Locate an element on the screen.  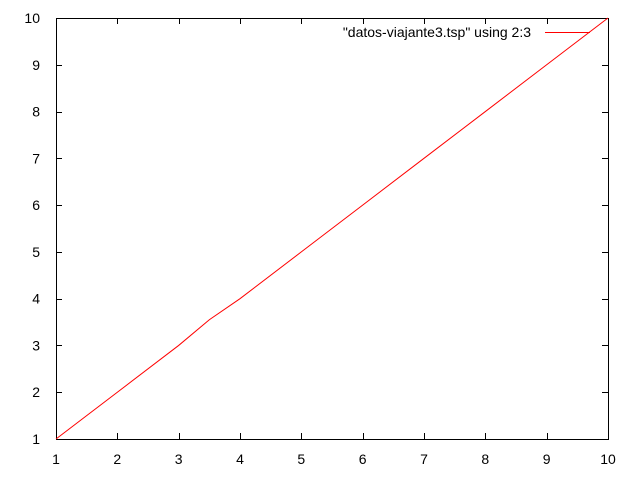
legend-label: "datos-viajante3.tsp" using 2:3 is located at coordinates (437, 32).